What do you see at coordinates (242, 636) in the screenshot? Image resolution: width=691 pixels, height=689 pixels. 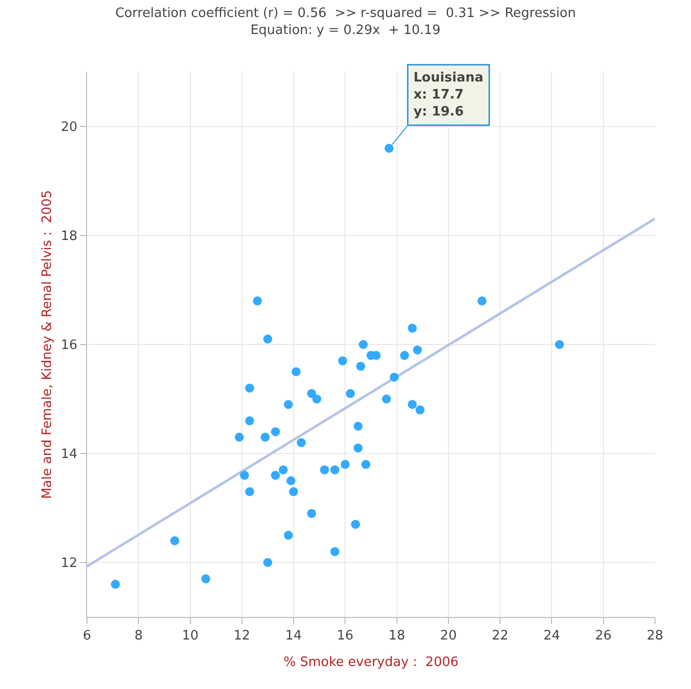 I see `x-tick-label: 12` at bounding box center [242, 636].